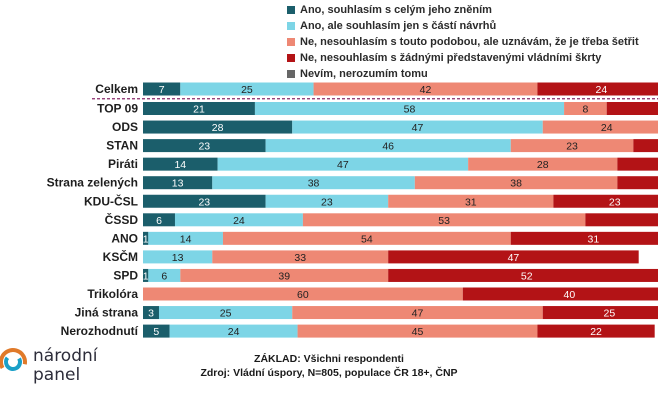 This screenshot has width=658, height=400. What do you see at coordinates (463, 26) in the screenshot?
I see `legend-item: Ano, ale souhlasím jen s částí návrhů` at bounding box center [463, 26].